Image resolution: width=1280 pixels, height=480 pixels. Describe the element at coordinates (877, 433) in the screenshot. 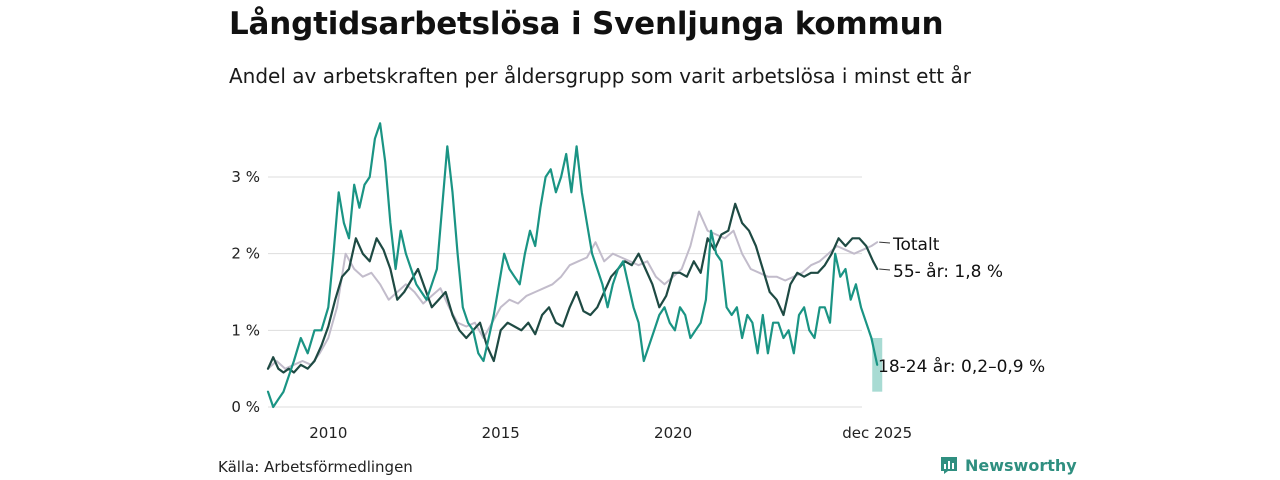

I see `x-tick-label-3: dec 2025` at that location.